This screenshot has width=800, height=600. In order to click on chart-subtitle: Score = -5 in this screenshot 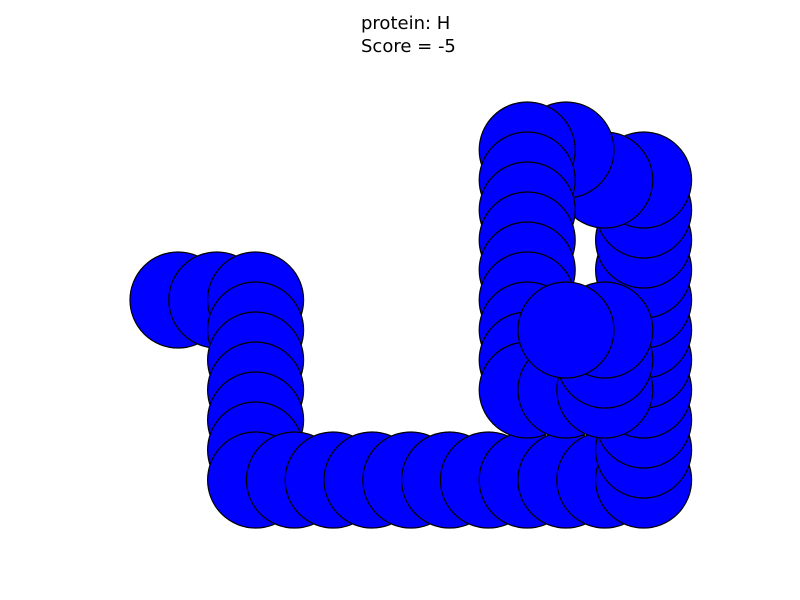, I will do `click(408, 46)`.